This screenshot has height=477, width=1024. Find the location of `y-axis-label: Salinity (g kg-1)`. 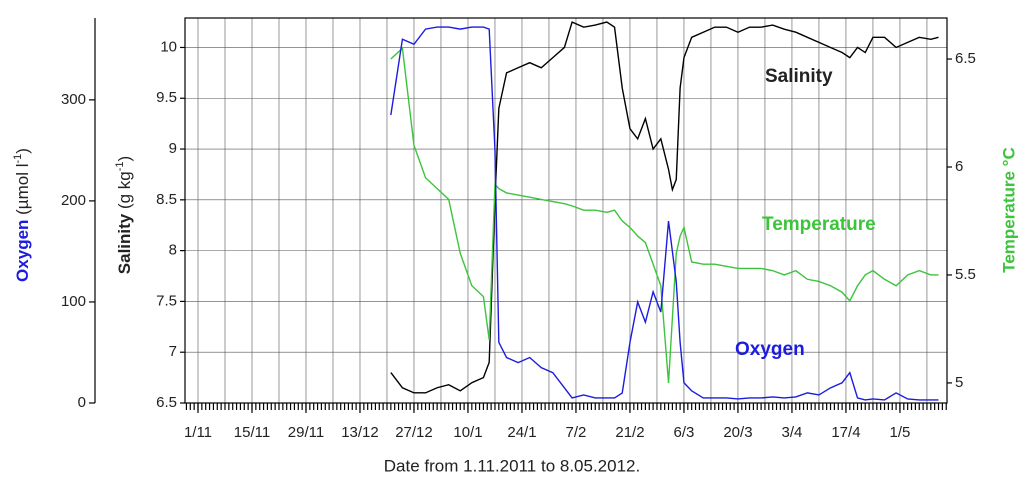

y-axis-label: Salinity (g kg-1) is located at coordinates (124, 215).